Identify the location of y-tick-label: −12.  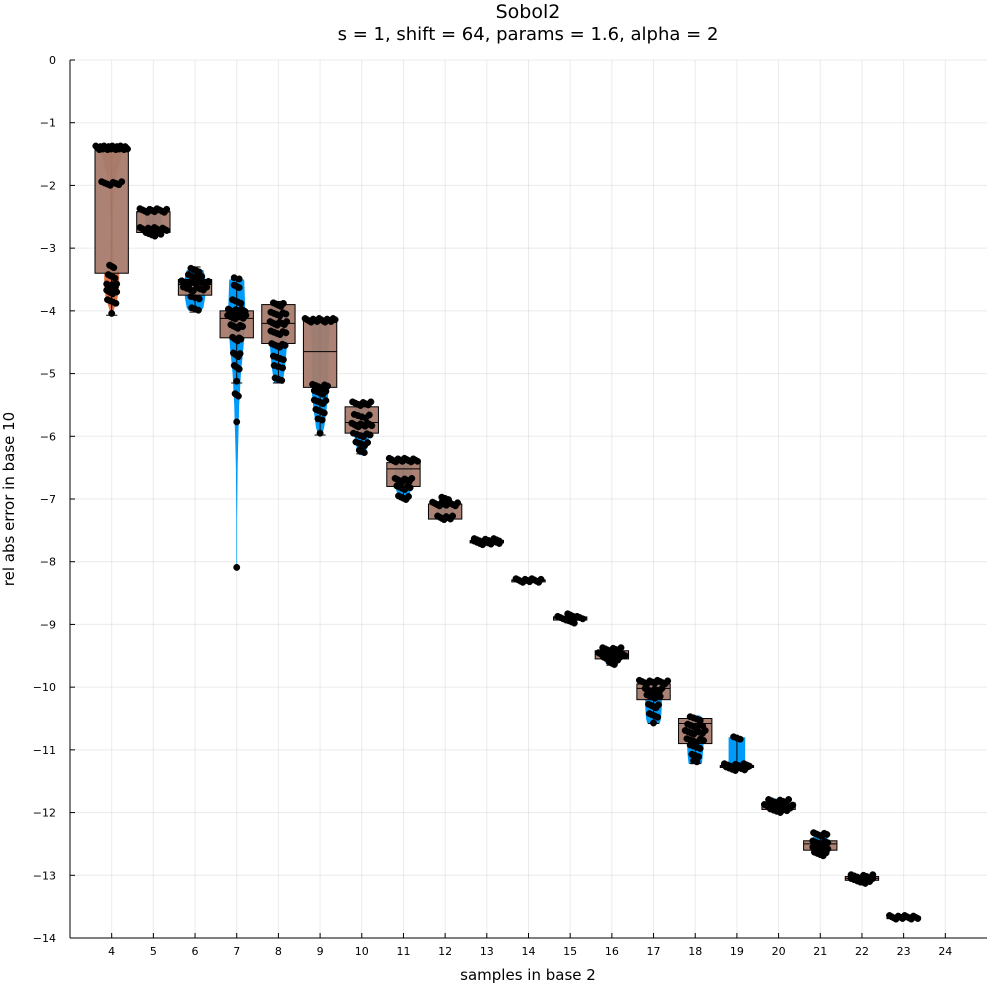
(44, 813).